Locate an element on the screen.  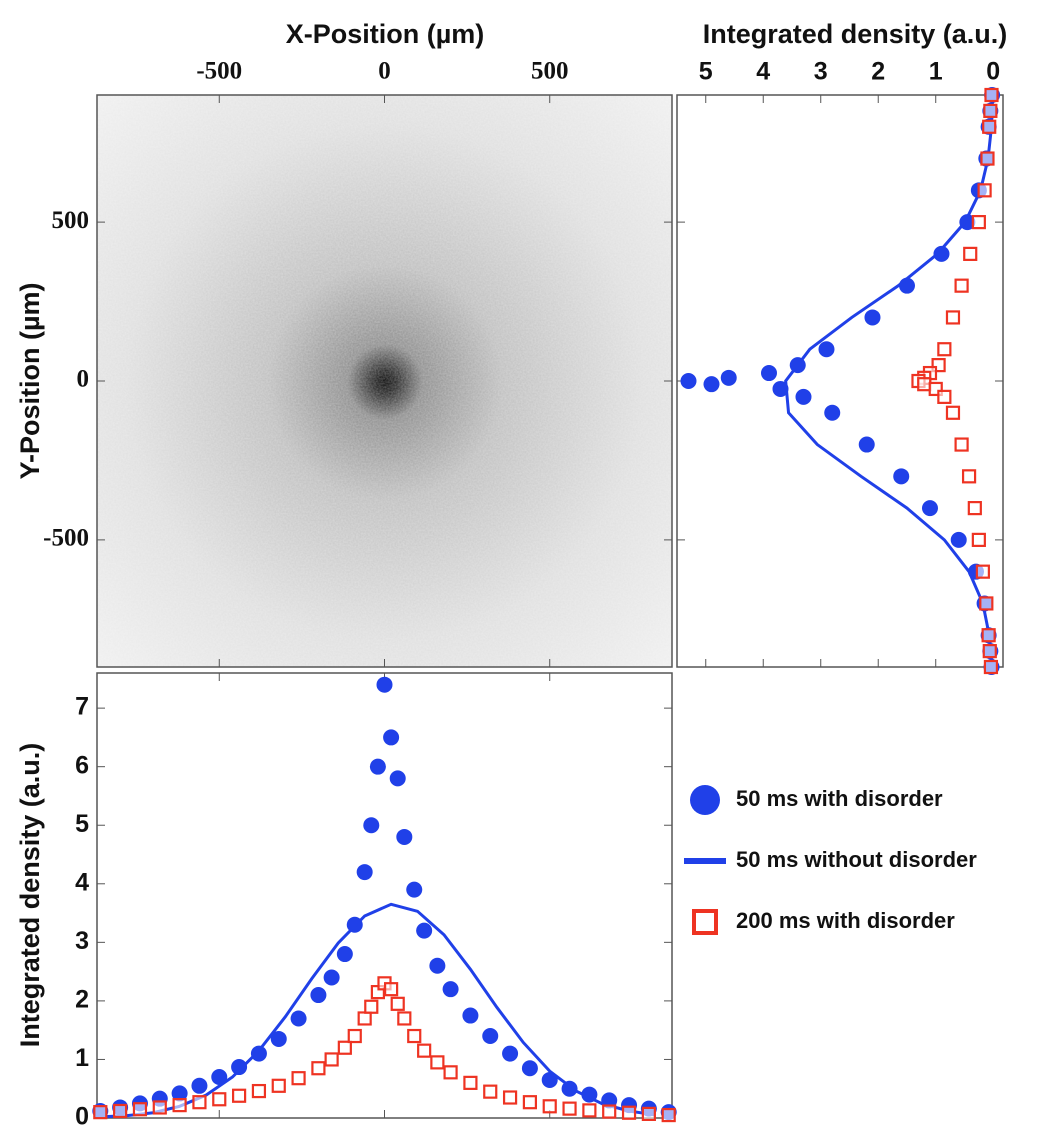
bottom-y-axis-title: Integrated density (a.u.) is located at coordinates (30, 895).